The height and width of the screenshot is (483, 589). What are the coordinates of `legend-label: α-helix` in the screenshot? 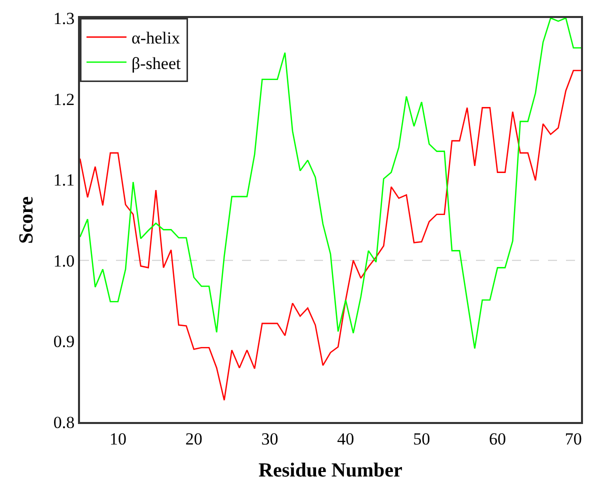 It's located at (156, 38).